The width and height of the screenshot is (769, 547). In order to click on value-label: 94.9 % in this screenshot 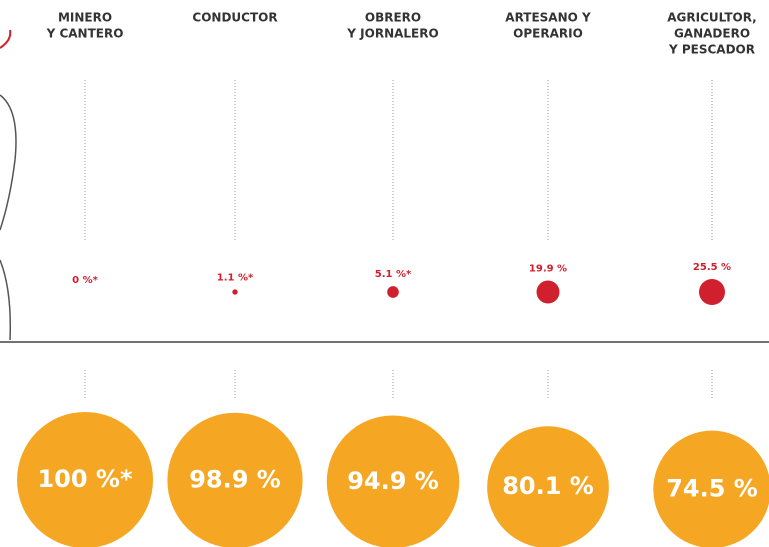, I will do `click(393, 481)`.